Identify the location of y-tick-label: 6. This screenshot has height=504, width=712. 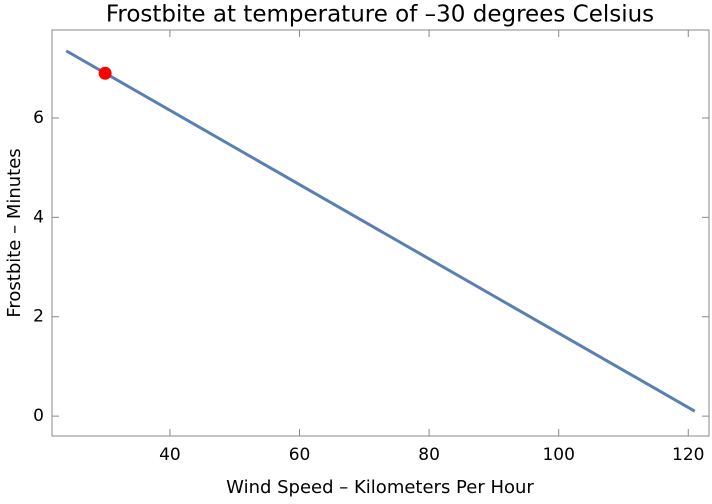
(38, 118).